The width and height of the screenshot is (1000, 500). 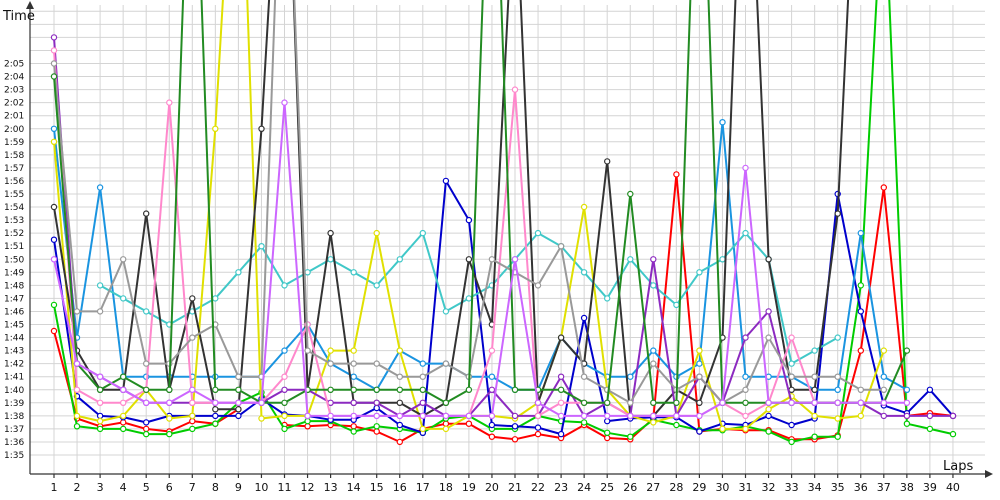 I want to click on x-tick-label: 38, so click(x=907, y=487).